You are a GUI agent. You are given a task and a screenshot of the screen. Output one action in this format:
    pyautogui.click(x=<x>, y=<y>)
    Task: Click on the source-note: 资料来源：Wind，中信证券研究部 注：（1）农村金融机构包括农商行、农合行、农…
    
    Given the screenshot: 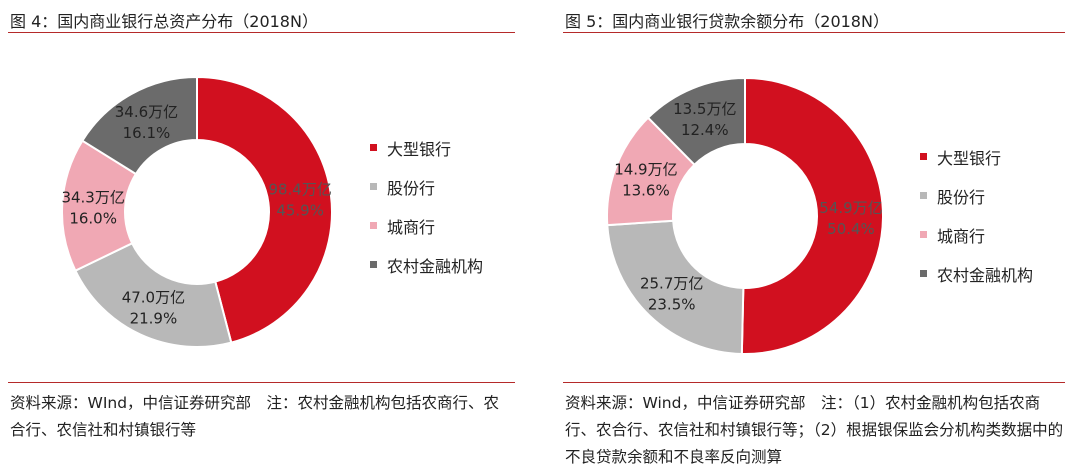 What is the action you would take?
    pyautogui.click(x=814, y=430)
    